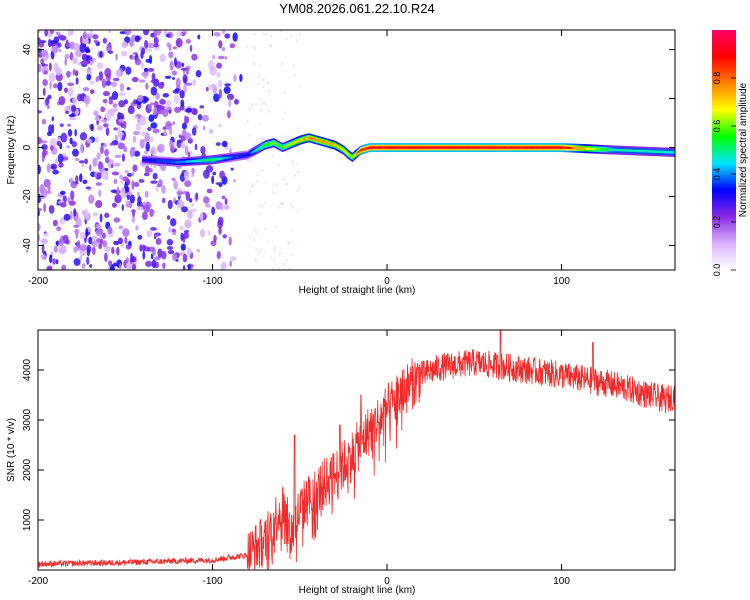  What do you see at coordinates (169, 150) in the screenshot?
I see `spectrogram-noise` at bounding box center [169, 150].